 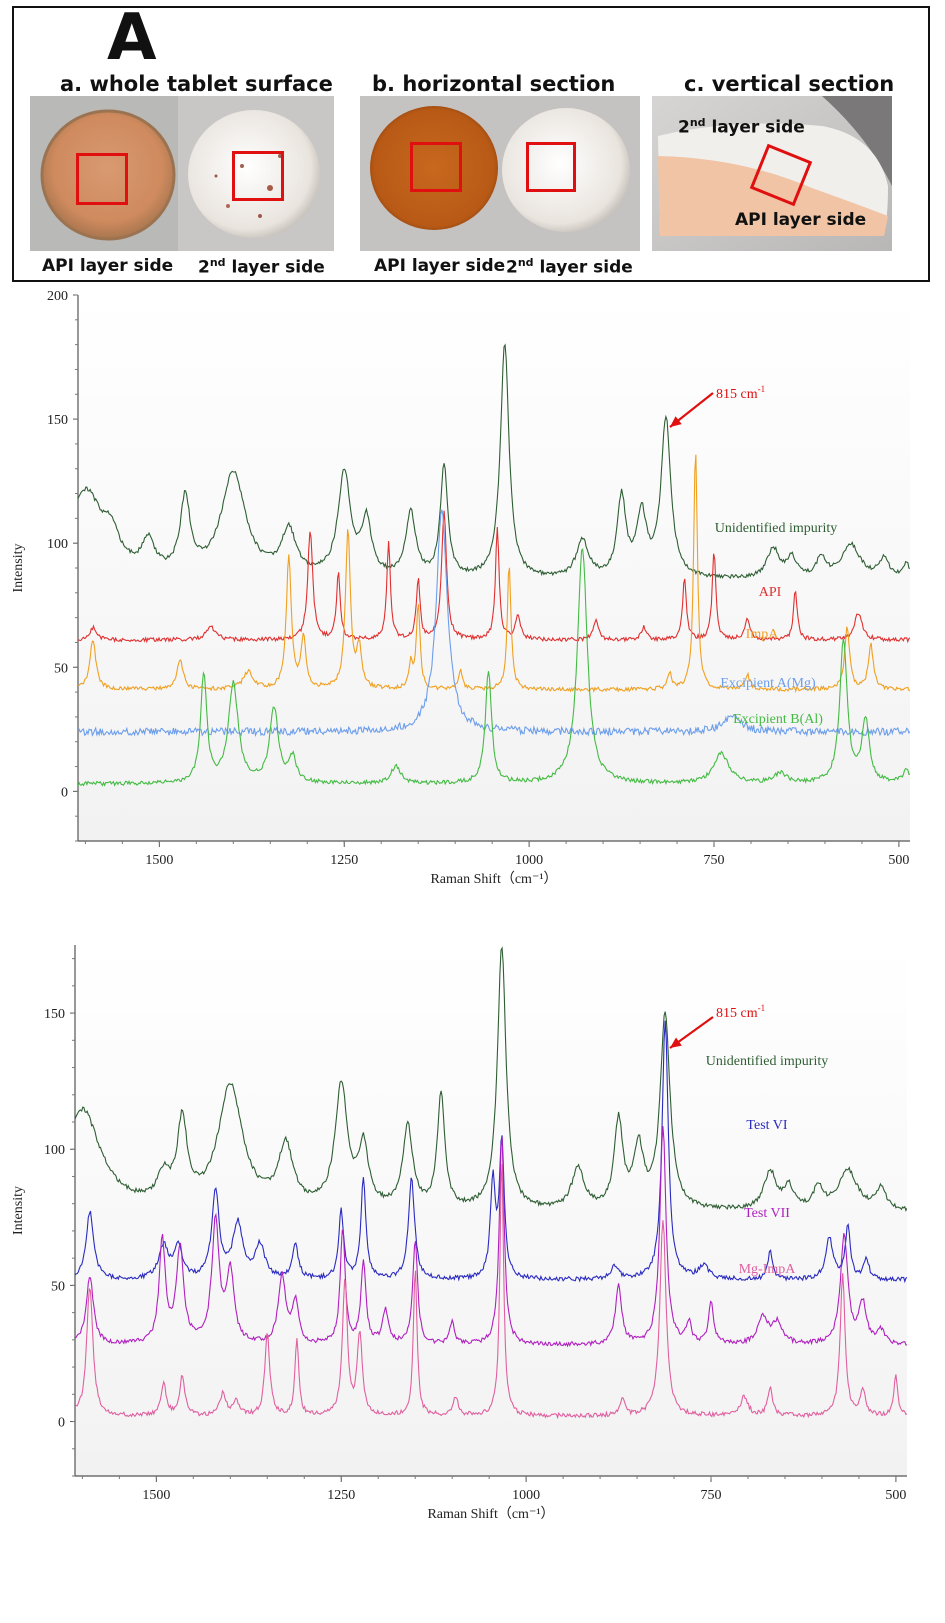 What do you see at coordinates (182, 173) in the screenshot?
I see `photo-whole-tablet-surface` at bounding box center [182, 173].